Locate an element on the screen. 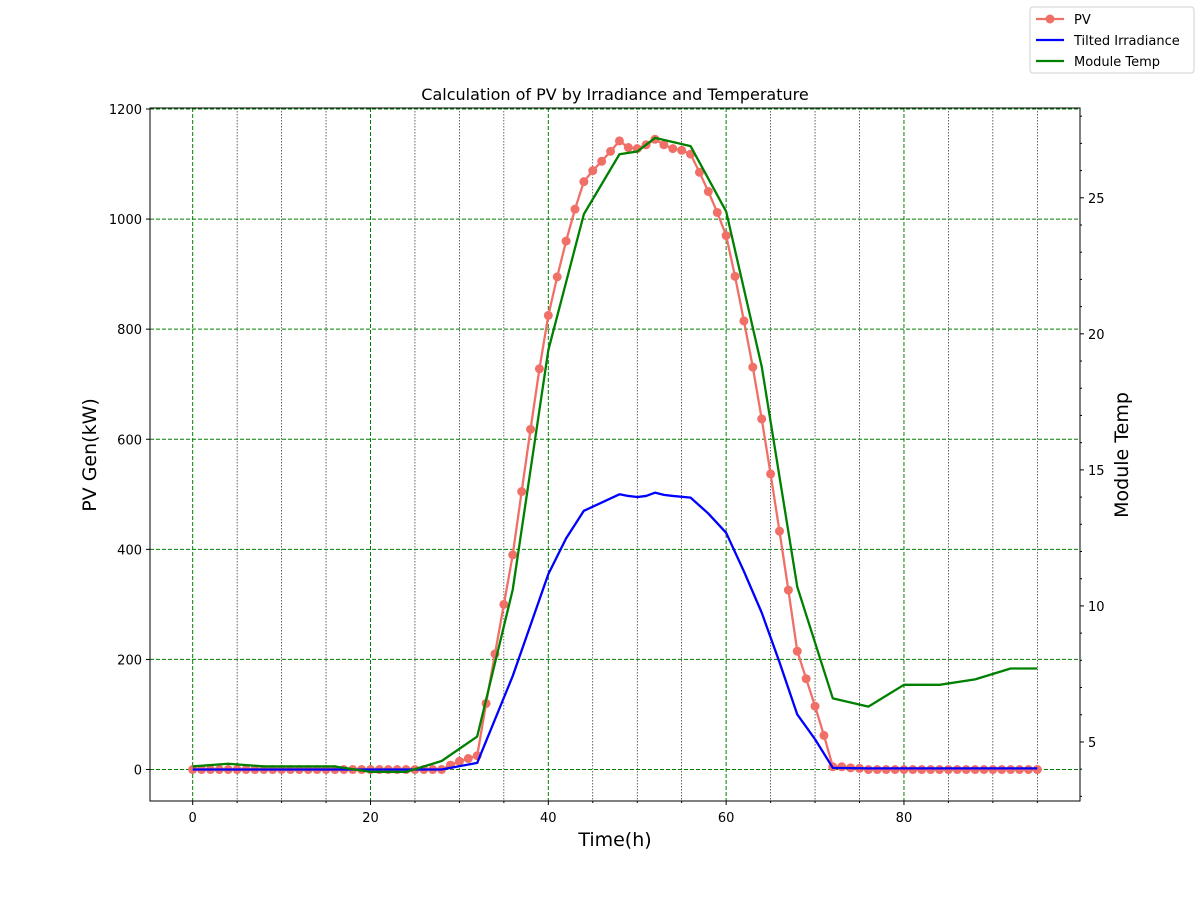 Image resolution: width=1200 pixels, height=900 pixels. x-tick-label: 0 is located at coordinates (193, 818).